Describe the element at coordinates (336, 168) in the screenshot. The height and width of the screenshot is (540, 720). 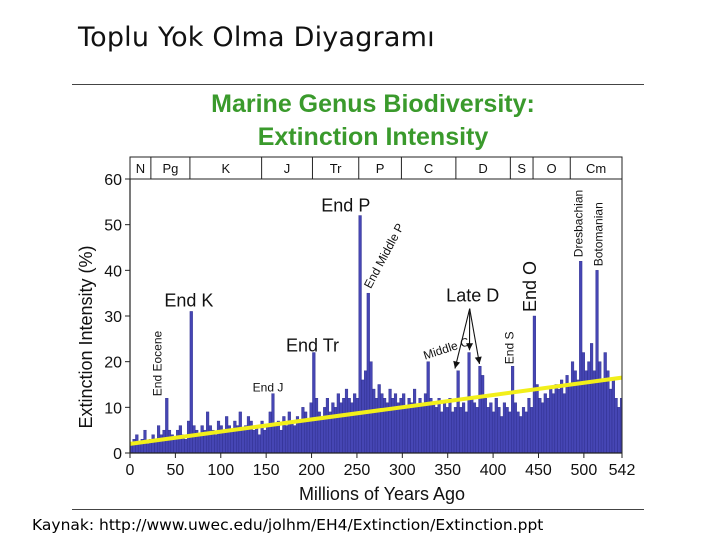
I see `period-label: Tr` at that location.